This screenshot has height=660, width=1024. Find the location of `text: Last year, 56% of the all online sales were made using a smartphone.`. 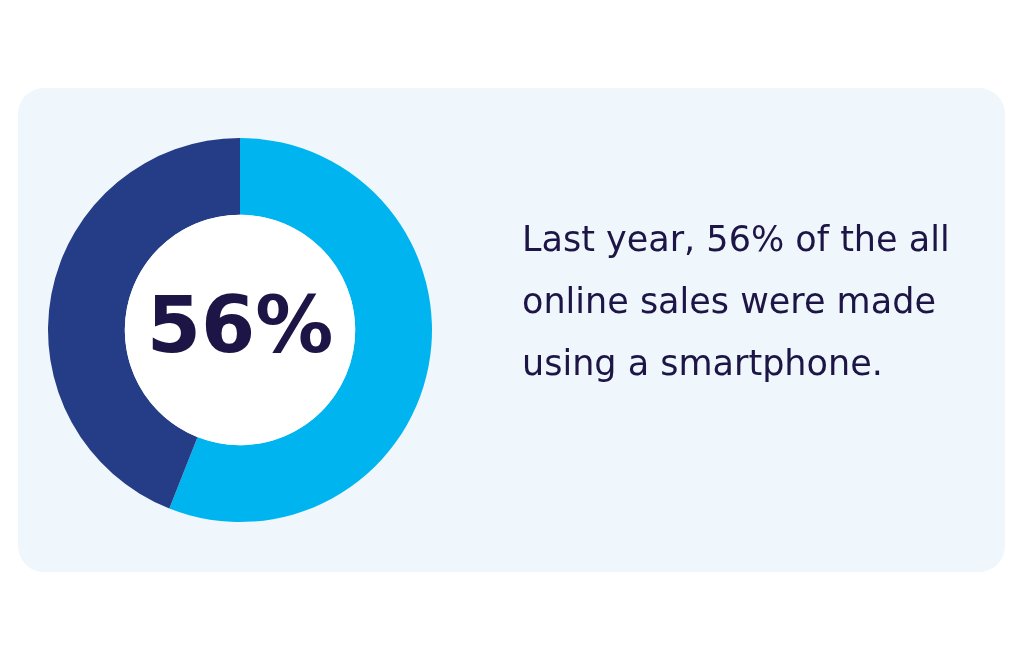

text: Last year, 56% of the all online sales were made using a smartphone. is located at coordinates (736, 301).